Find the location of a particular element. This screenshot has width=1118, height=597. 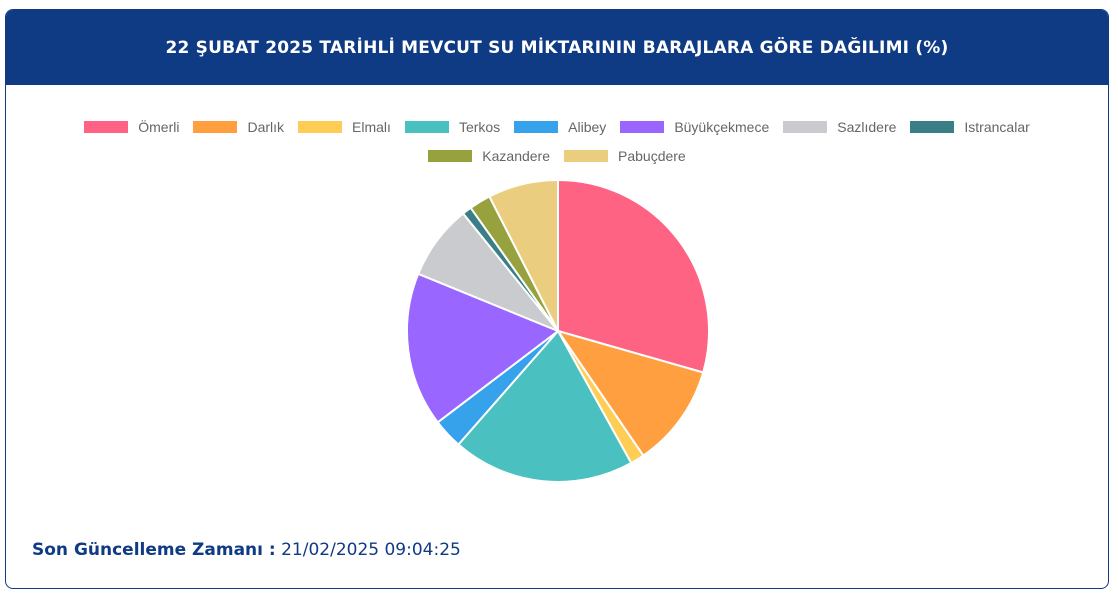

legend-item-9: Pabuçdere is located at coordinates (625, 155).